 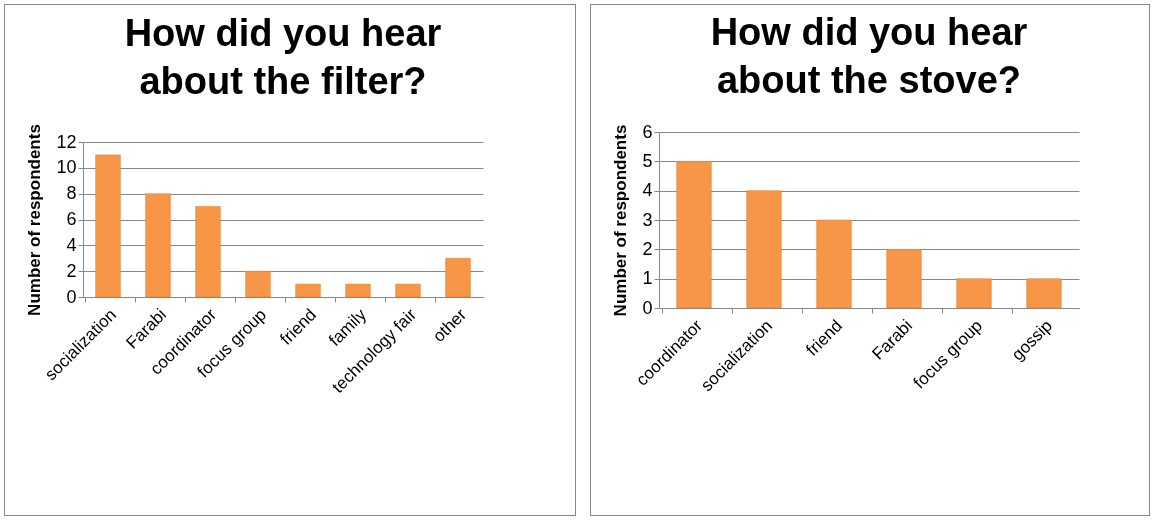 I want to click on y-tick-label: 8, so click(x=71, y=193).